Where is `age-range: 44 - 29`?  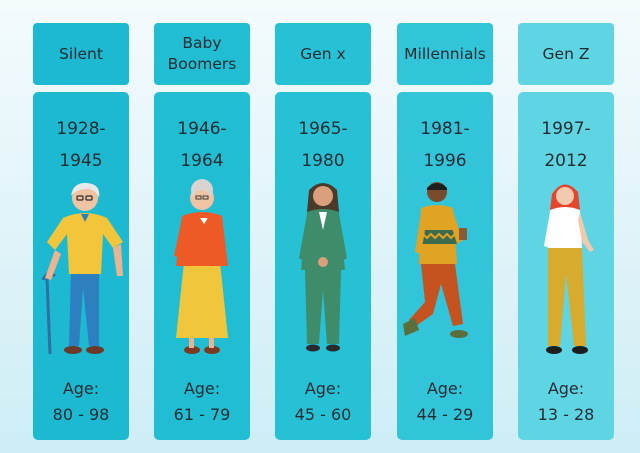
age-range: 44 - 29 is located at coordinates (445, 414).